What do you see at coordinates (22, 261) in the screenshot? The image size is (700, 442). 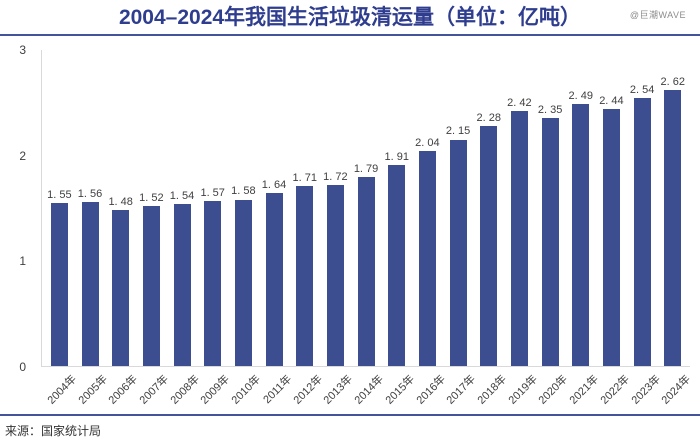 I see `y-axis-tick-label: 1` at bounding box center [22, 261].